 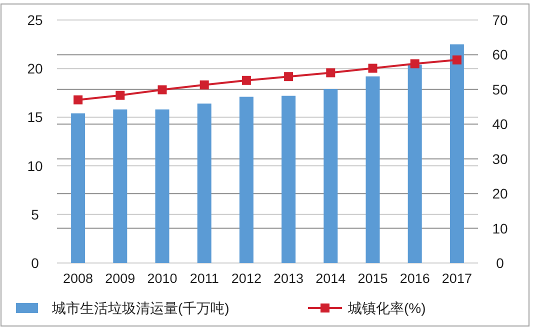 What do you see at coordinates (120, 278) in the screenshot?
I see `x-tick-label: 2009` at bounding box center [120, 278].